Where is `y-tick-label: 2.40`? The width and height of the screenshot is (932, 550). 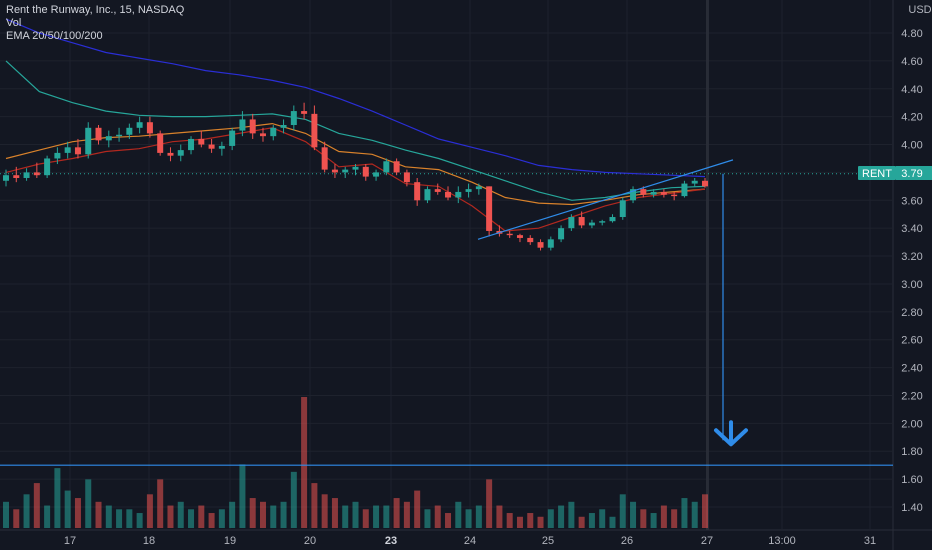 y-tick-label: 2.40 is located at coordinates (911, 369).